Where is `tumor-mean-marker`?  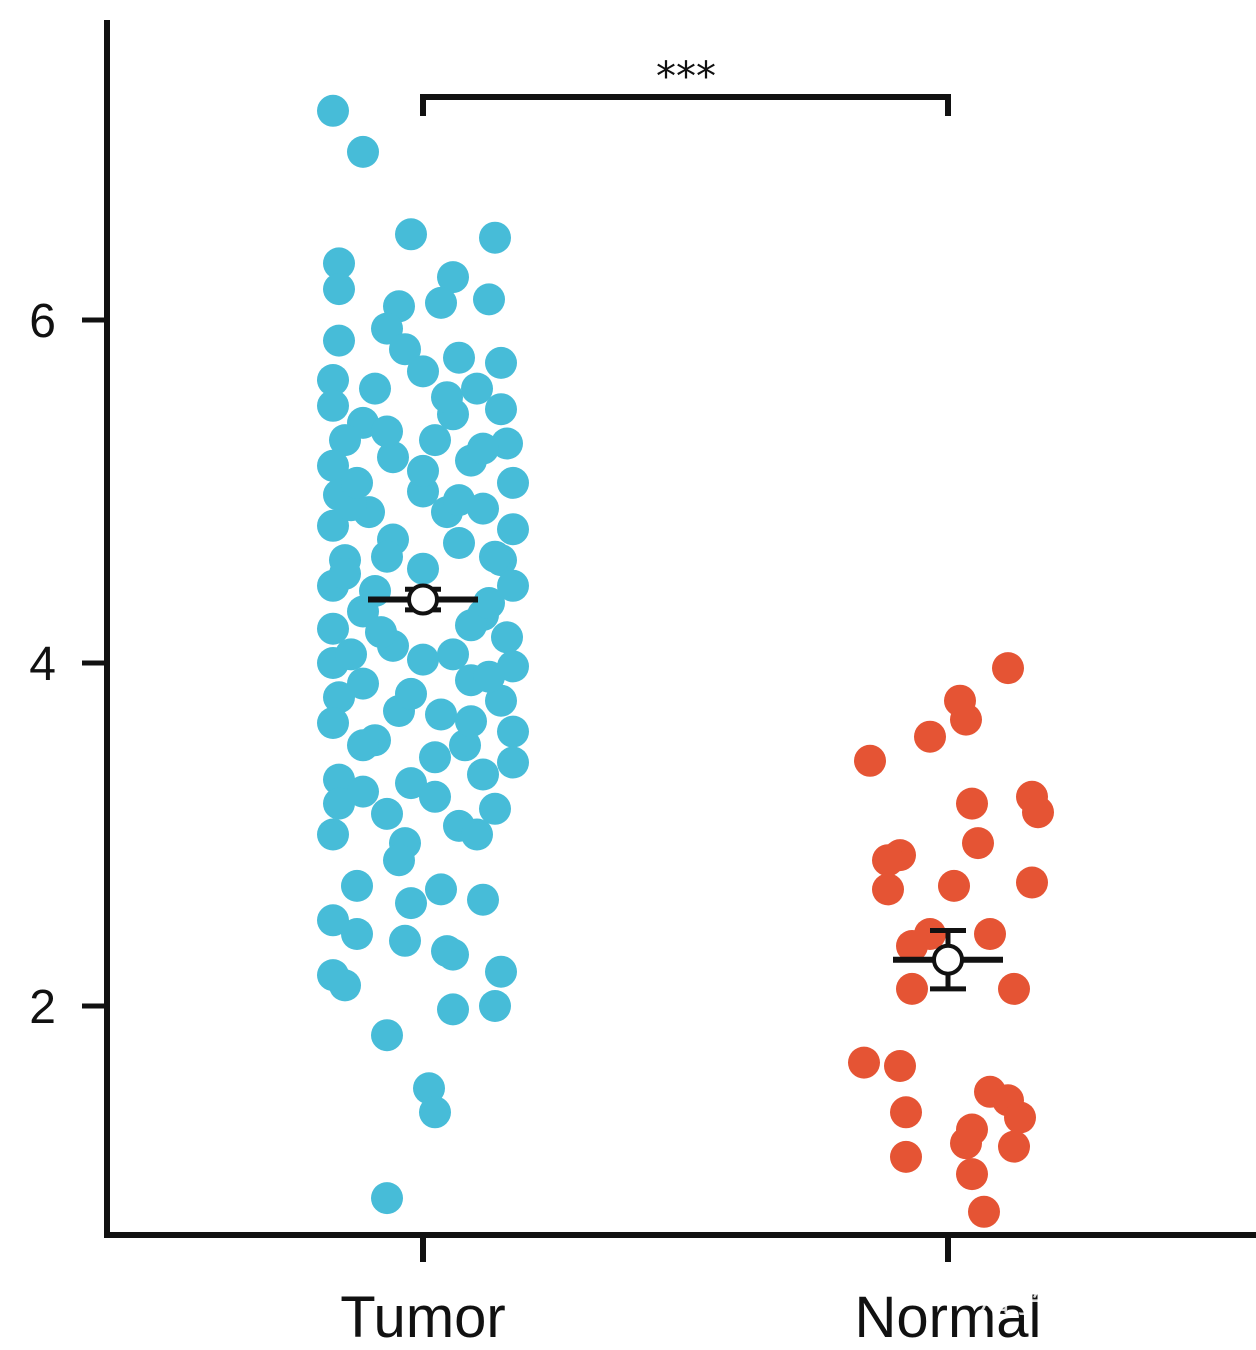
tumor-mean-marker is located at coordinates (423, 599).